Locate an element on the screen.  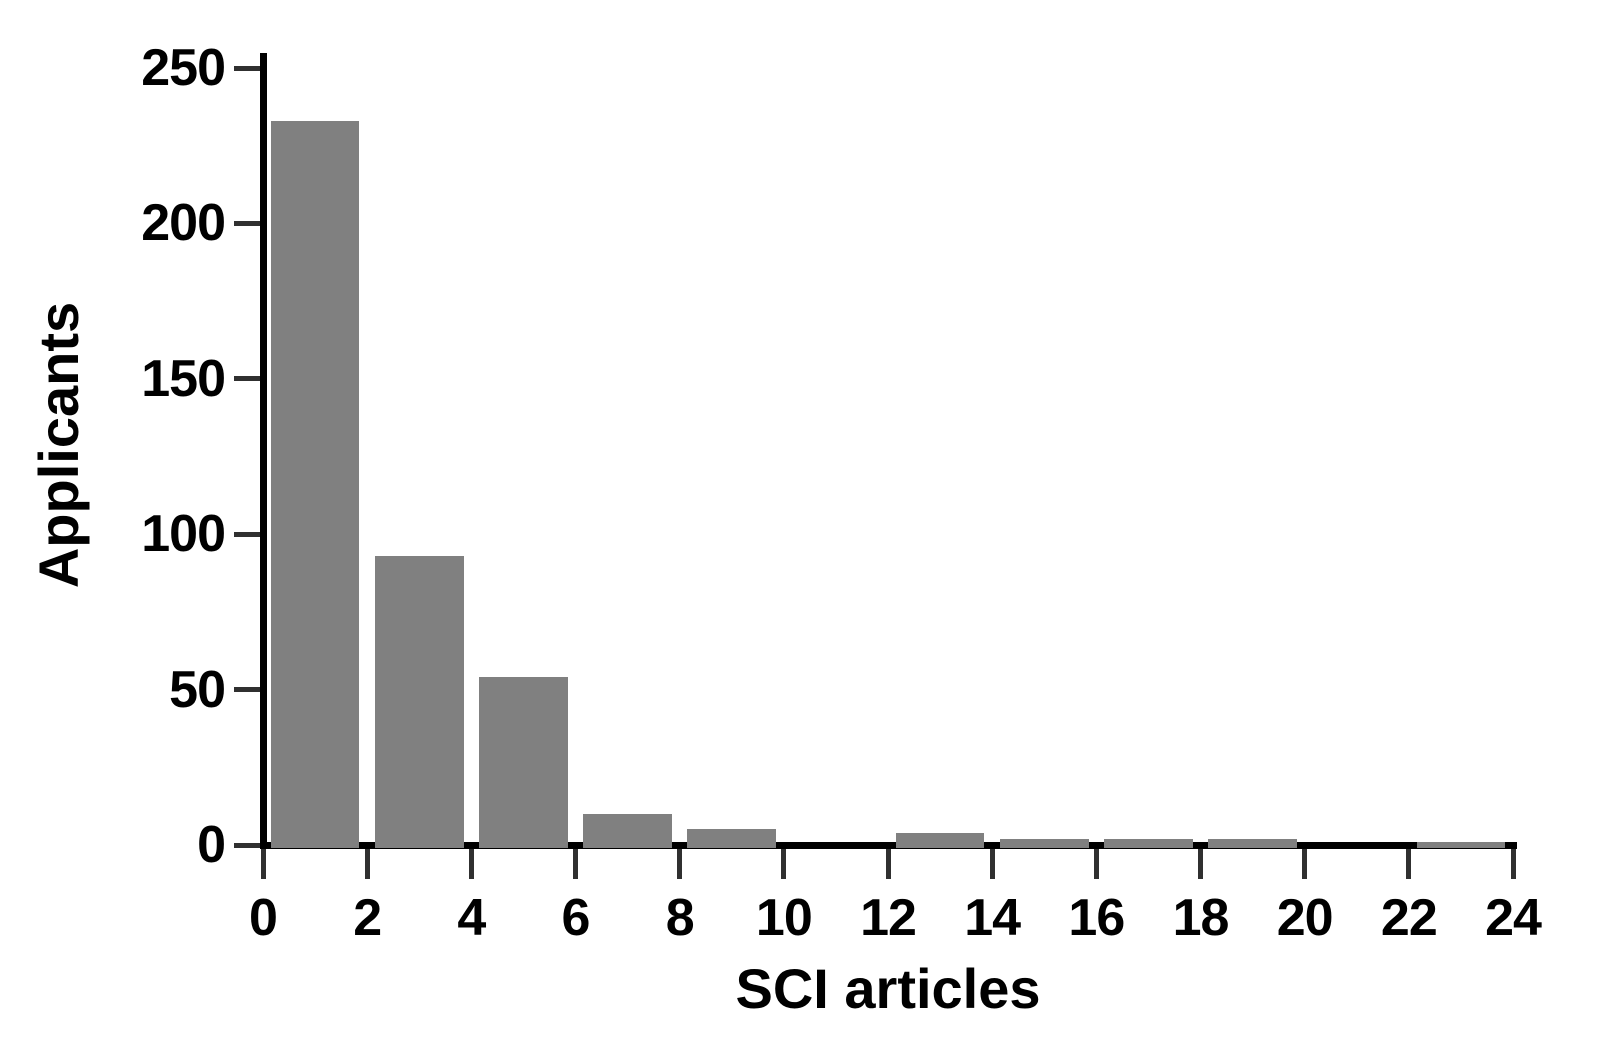
y-tick-label: 200 is located at coordinates (183, 223).